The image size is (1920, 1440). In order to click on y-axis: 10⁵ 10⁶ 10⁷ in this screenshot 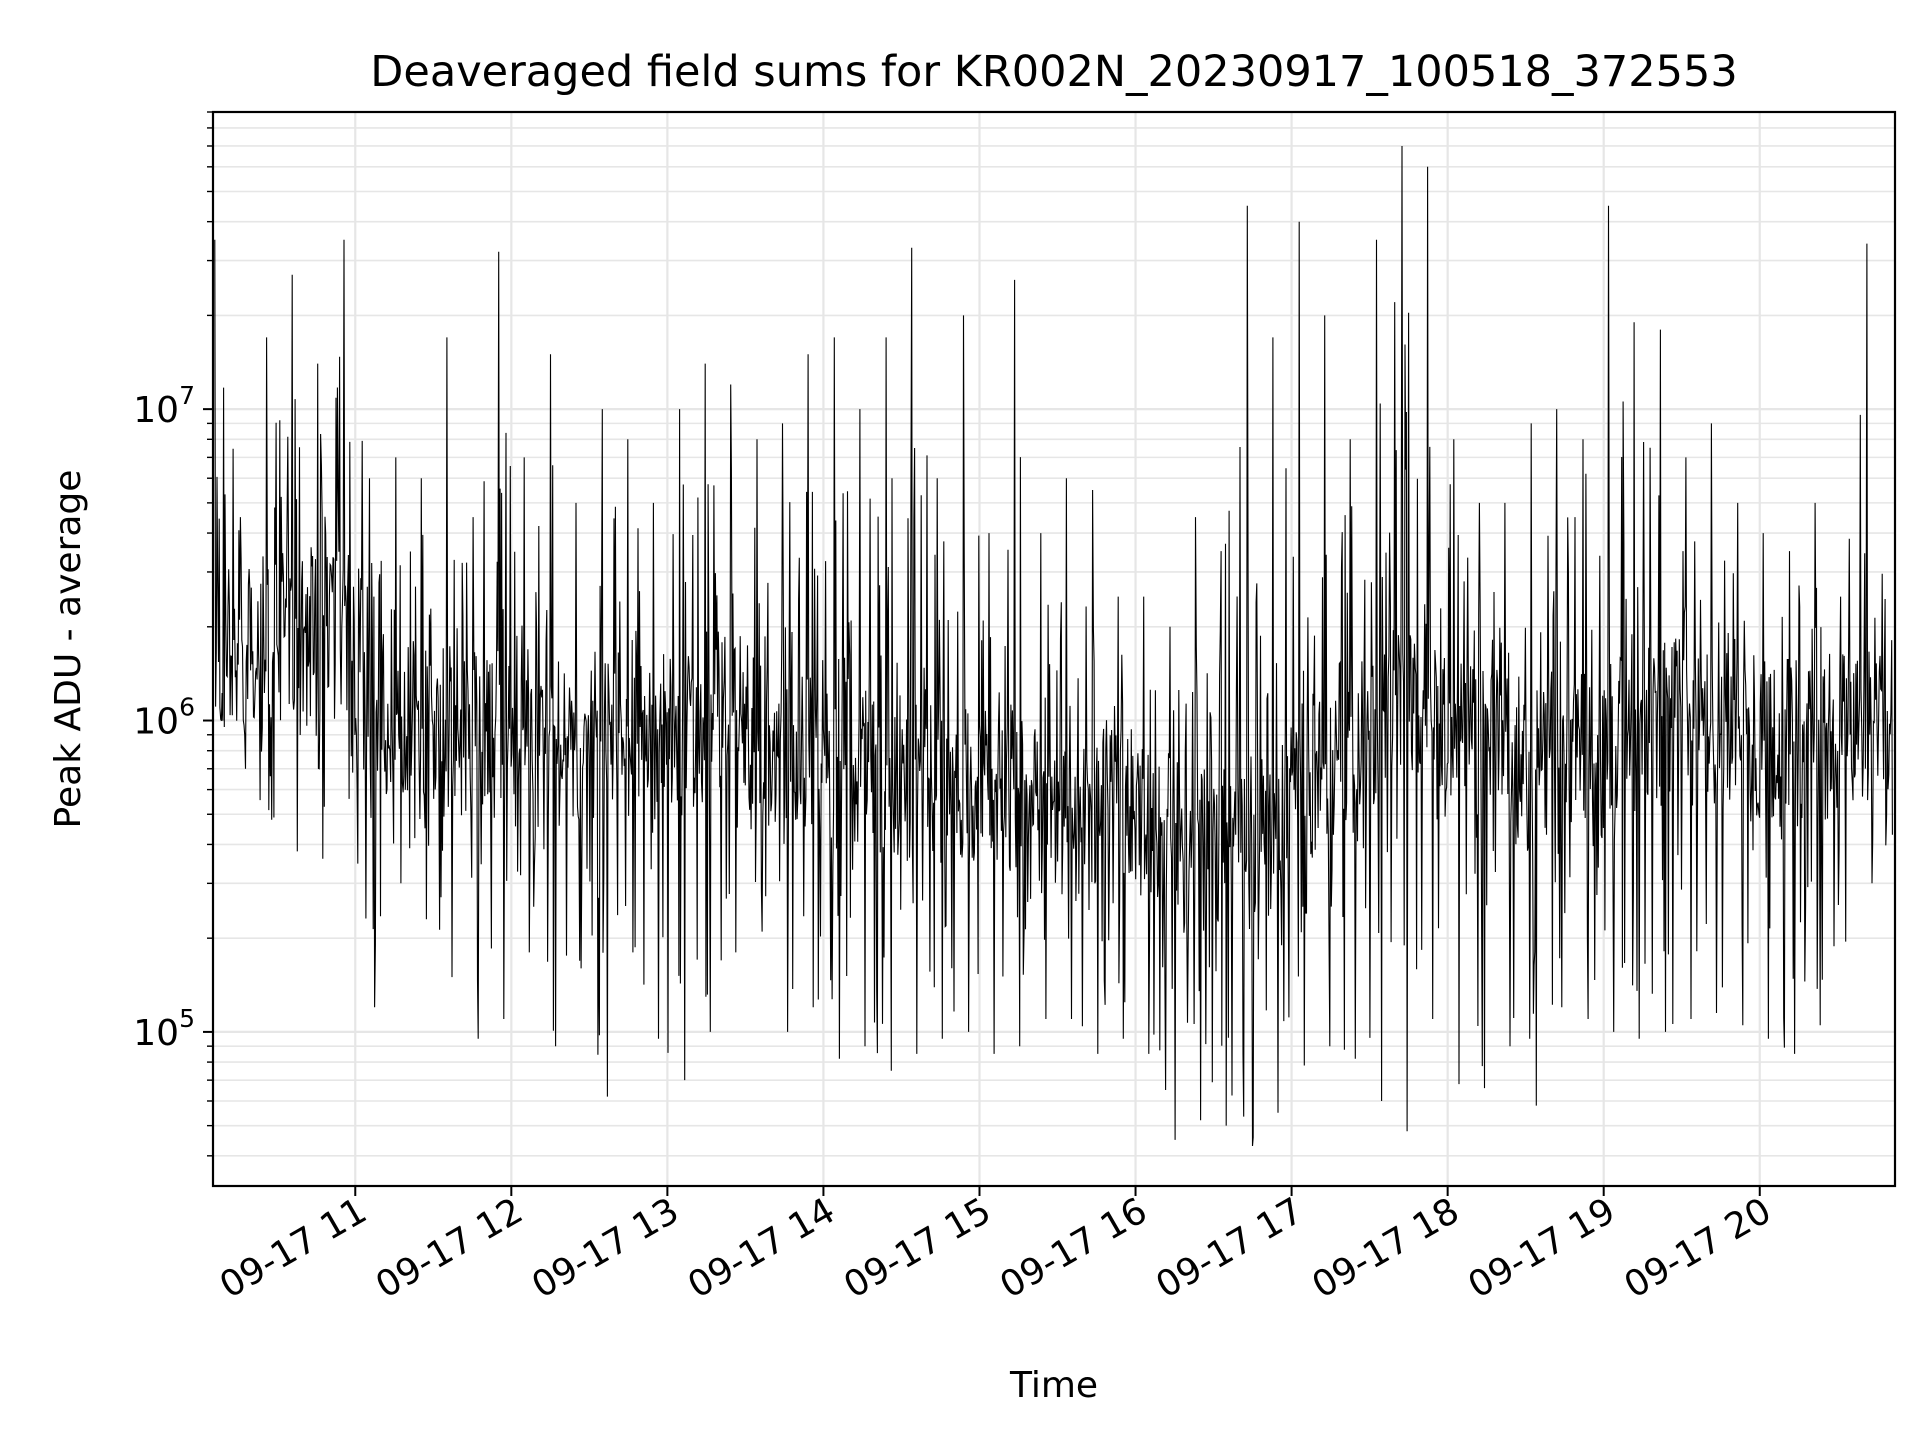, I will do `click(173, 634)`.